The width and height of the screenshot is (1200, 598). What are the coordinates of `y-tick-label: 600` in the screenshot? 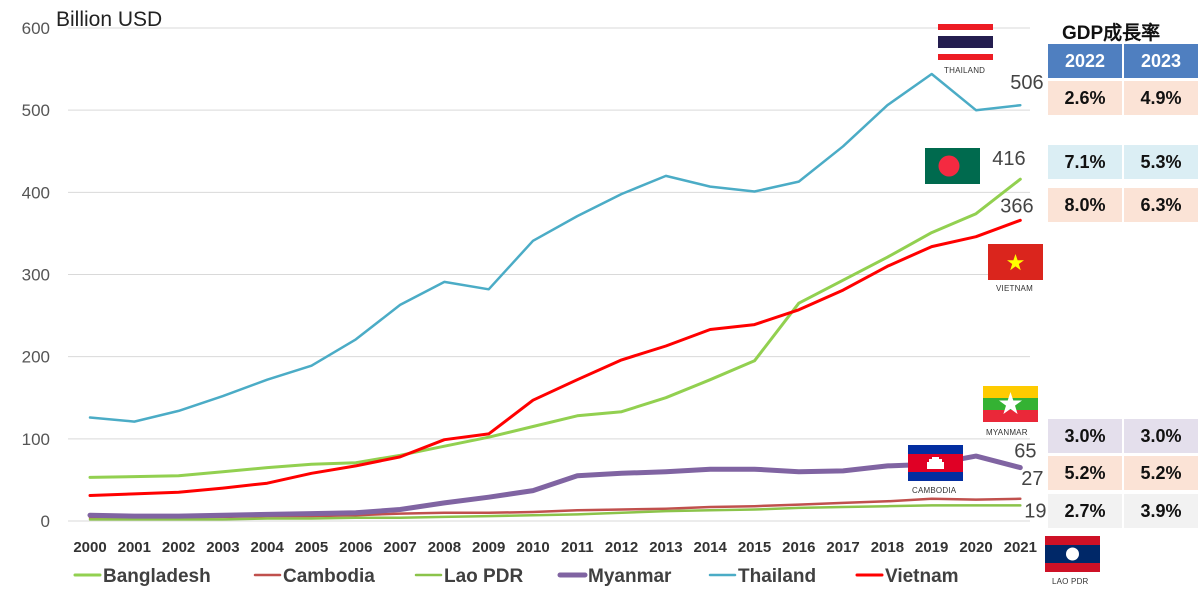 It's located at (36, 28).